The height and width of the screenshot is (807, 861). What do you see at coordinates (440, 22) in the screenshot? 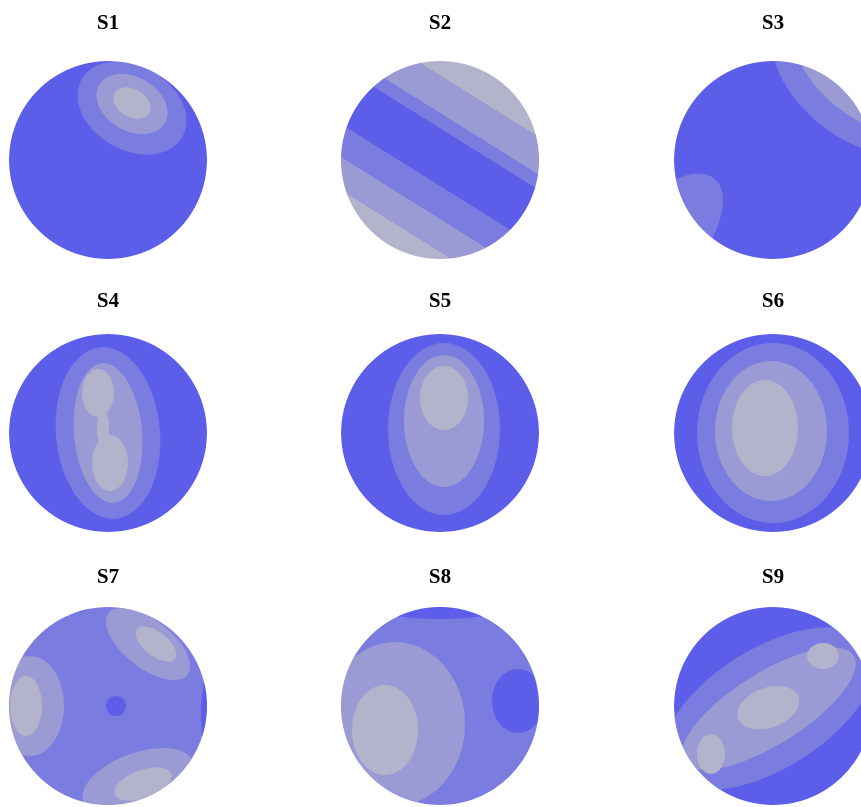
I see `panel-title: S2` at bounding box center [440, 22].